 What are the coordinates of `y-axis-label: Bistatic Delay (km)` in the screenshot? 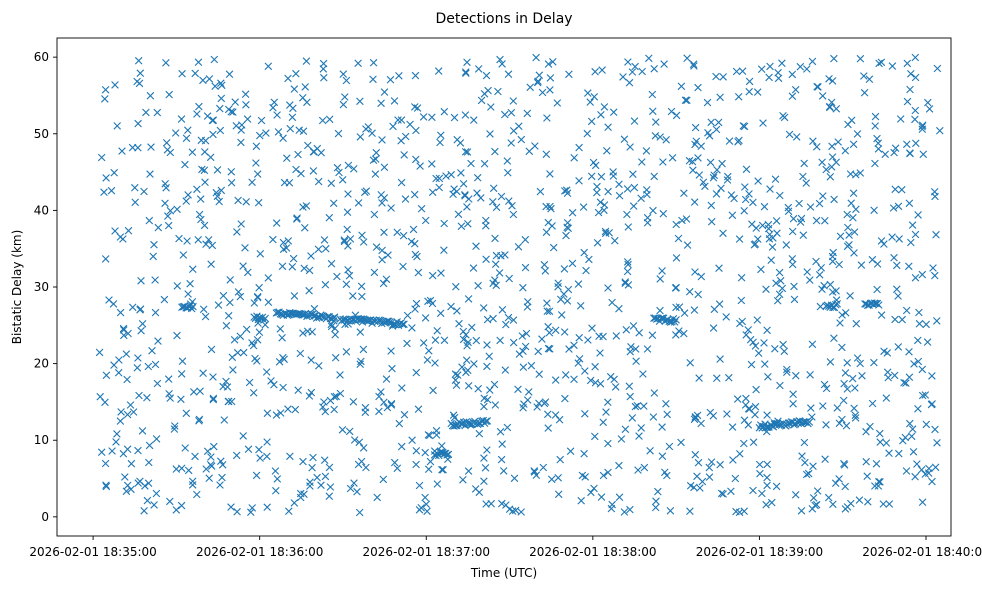 It's located at (17, 287).